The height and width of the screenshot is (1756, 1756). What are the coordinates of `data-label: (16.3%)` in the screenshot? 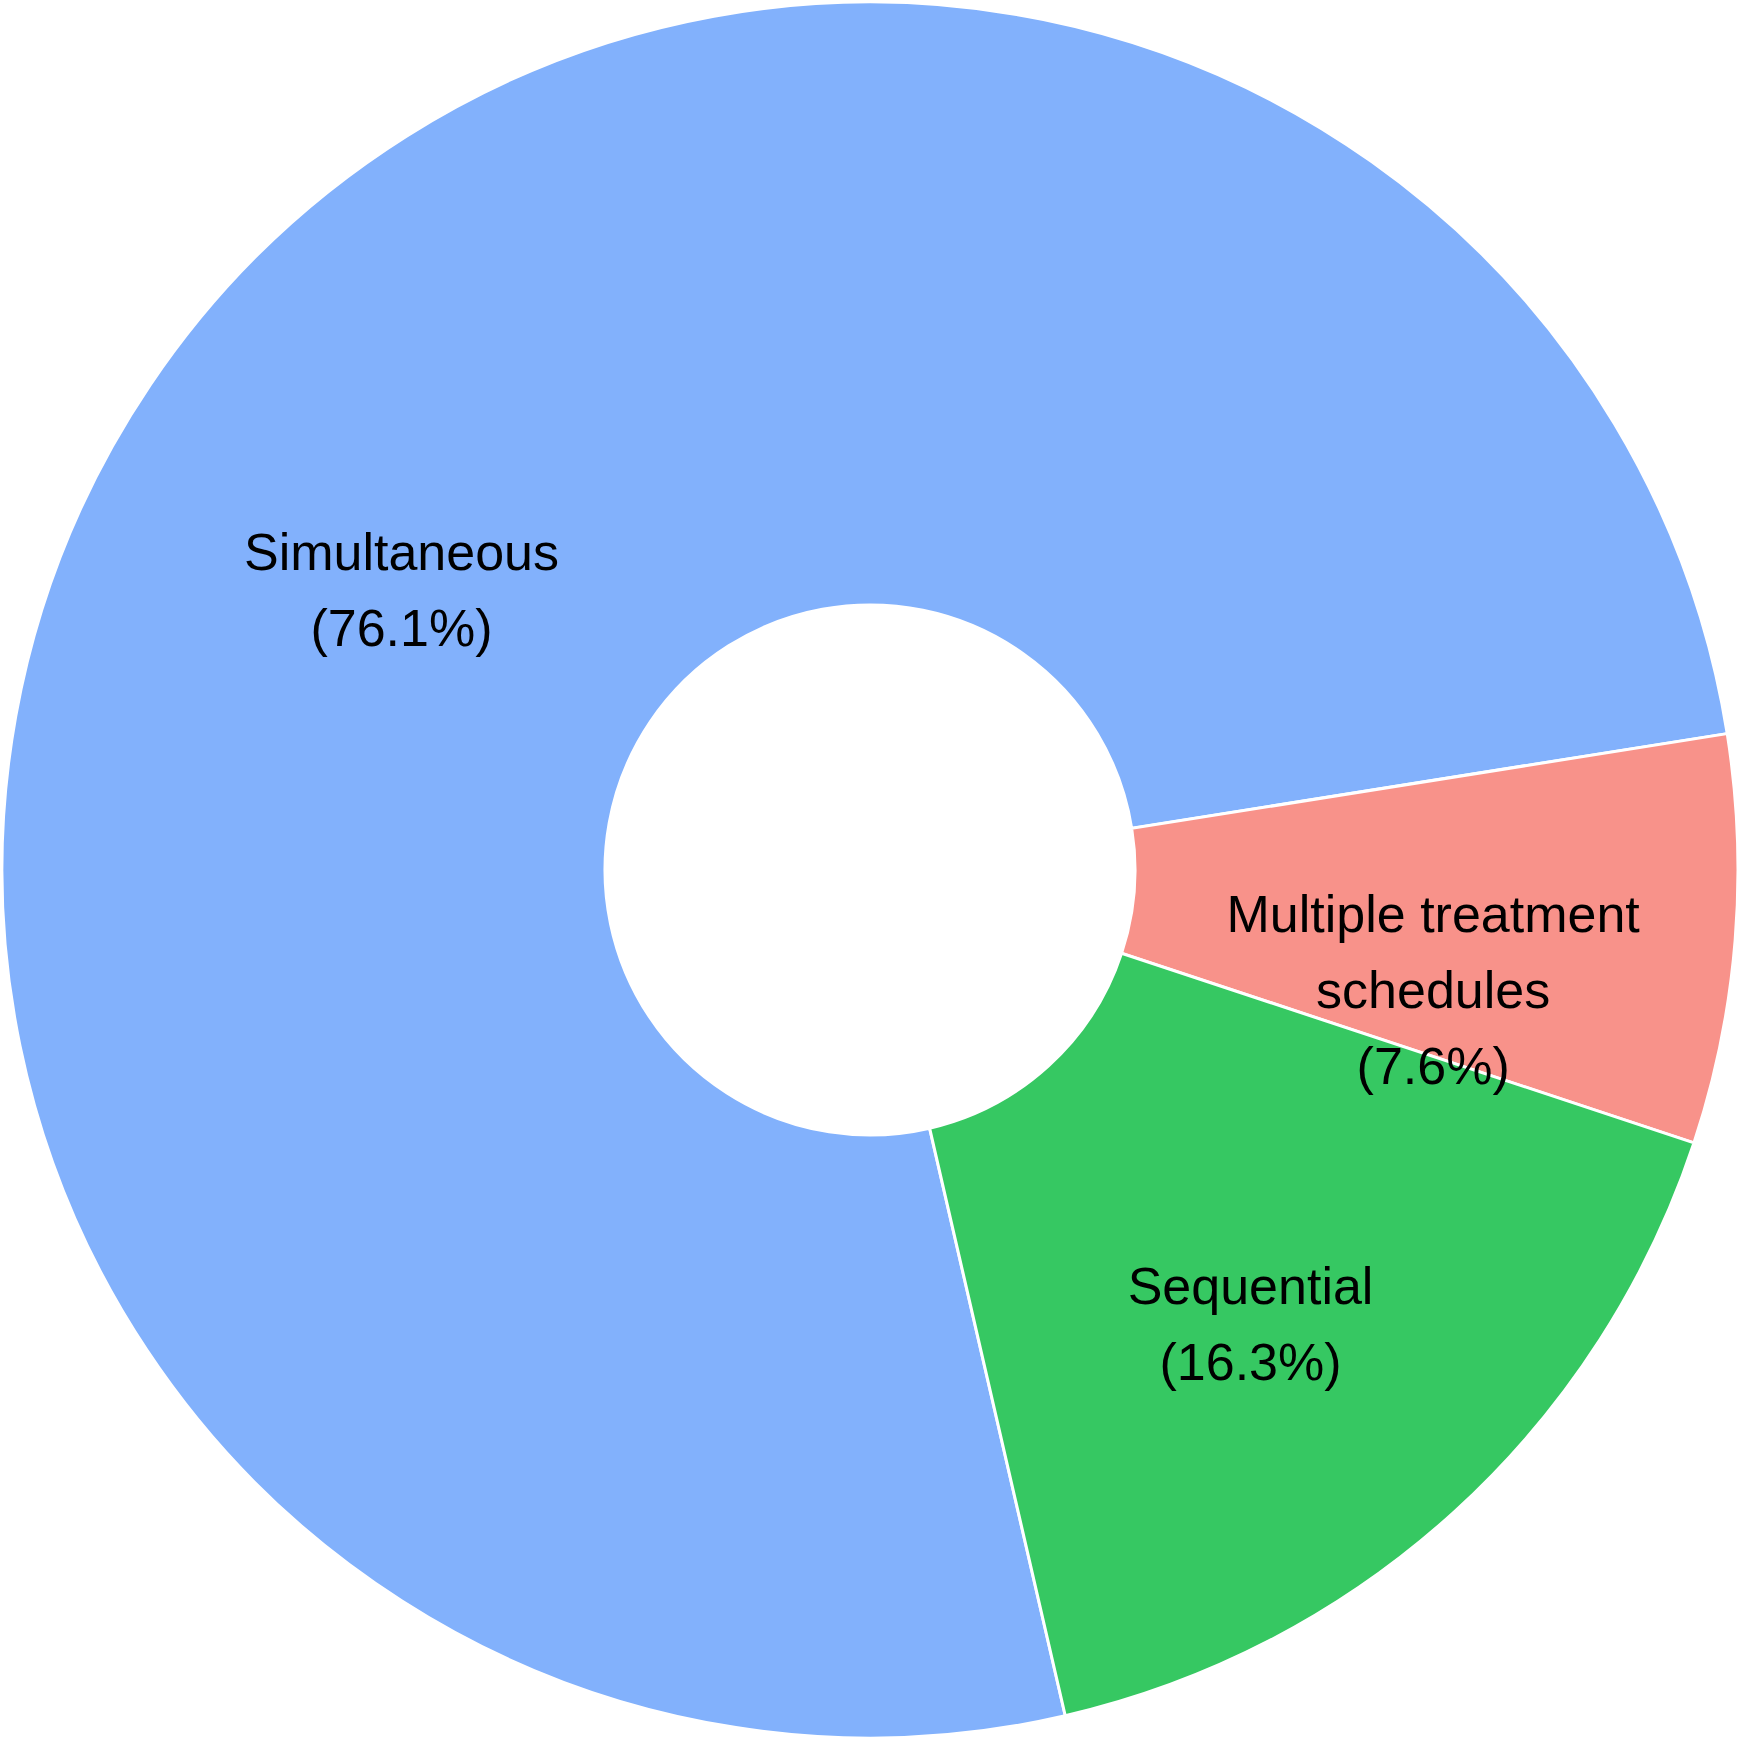 It's located at (1250, 1361).